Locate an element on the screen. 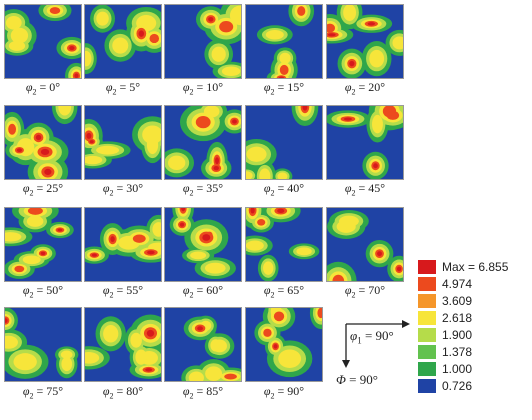 The image size is (532, 420). phi2-value: 85° is located at coordinates (215, 391).